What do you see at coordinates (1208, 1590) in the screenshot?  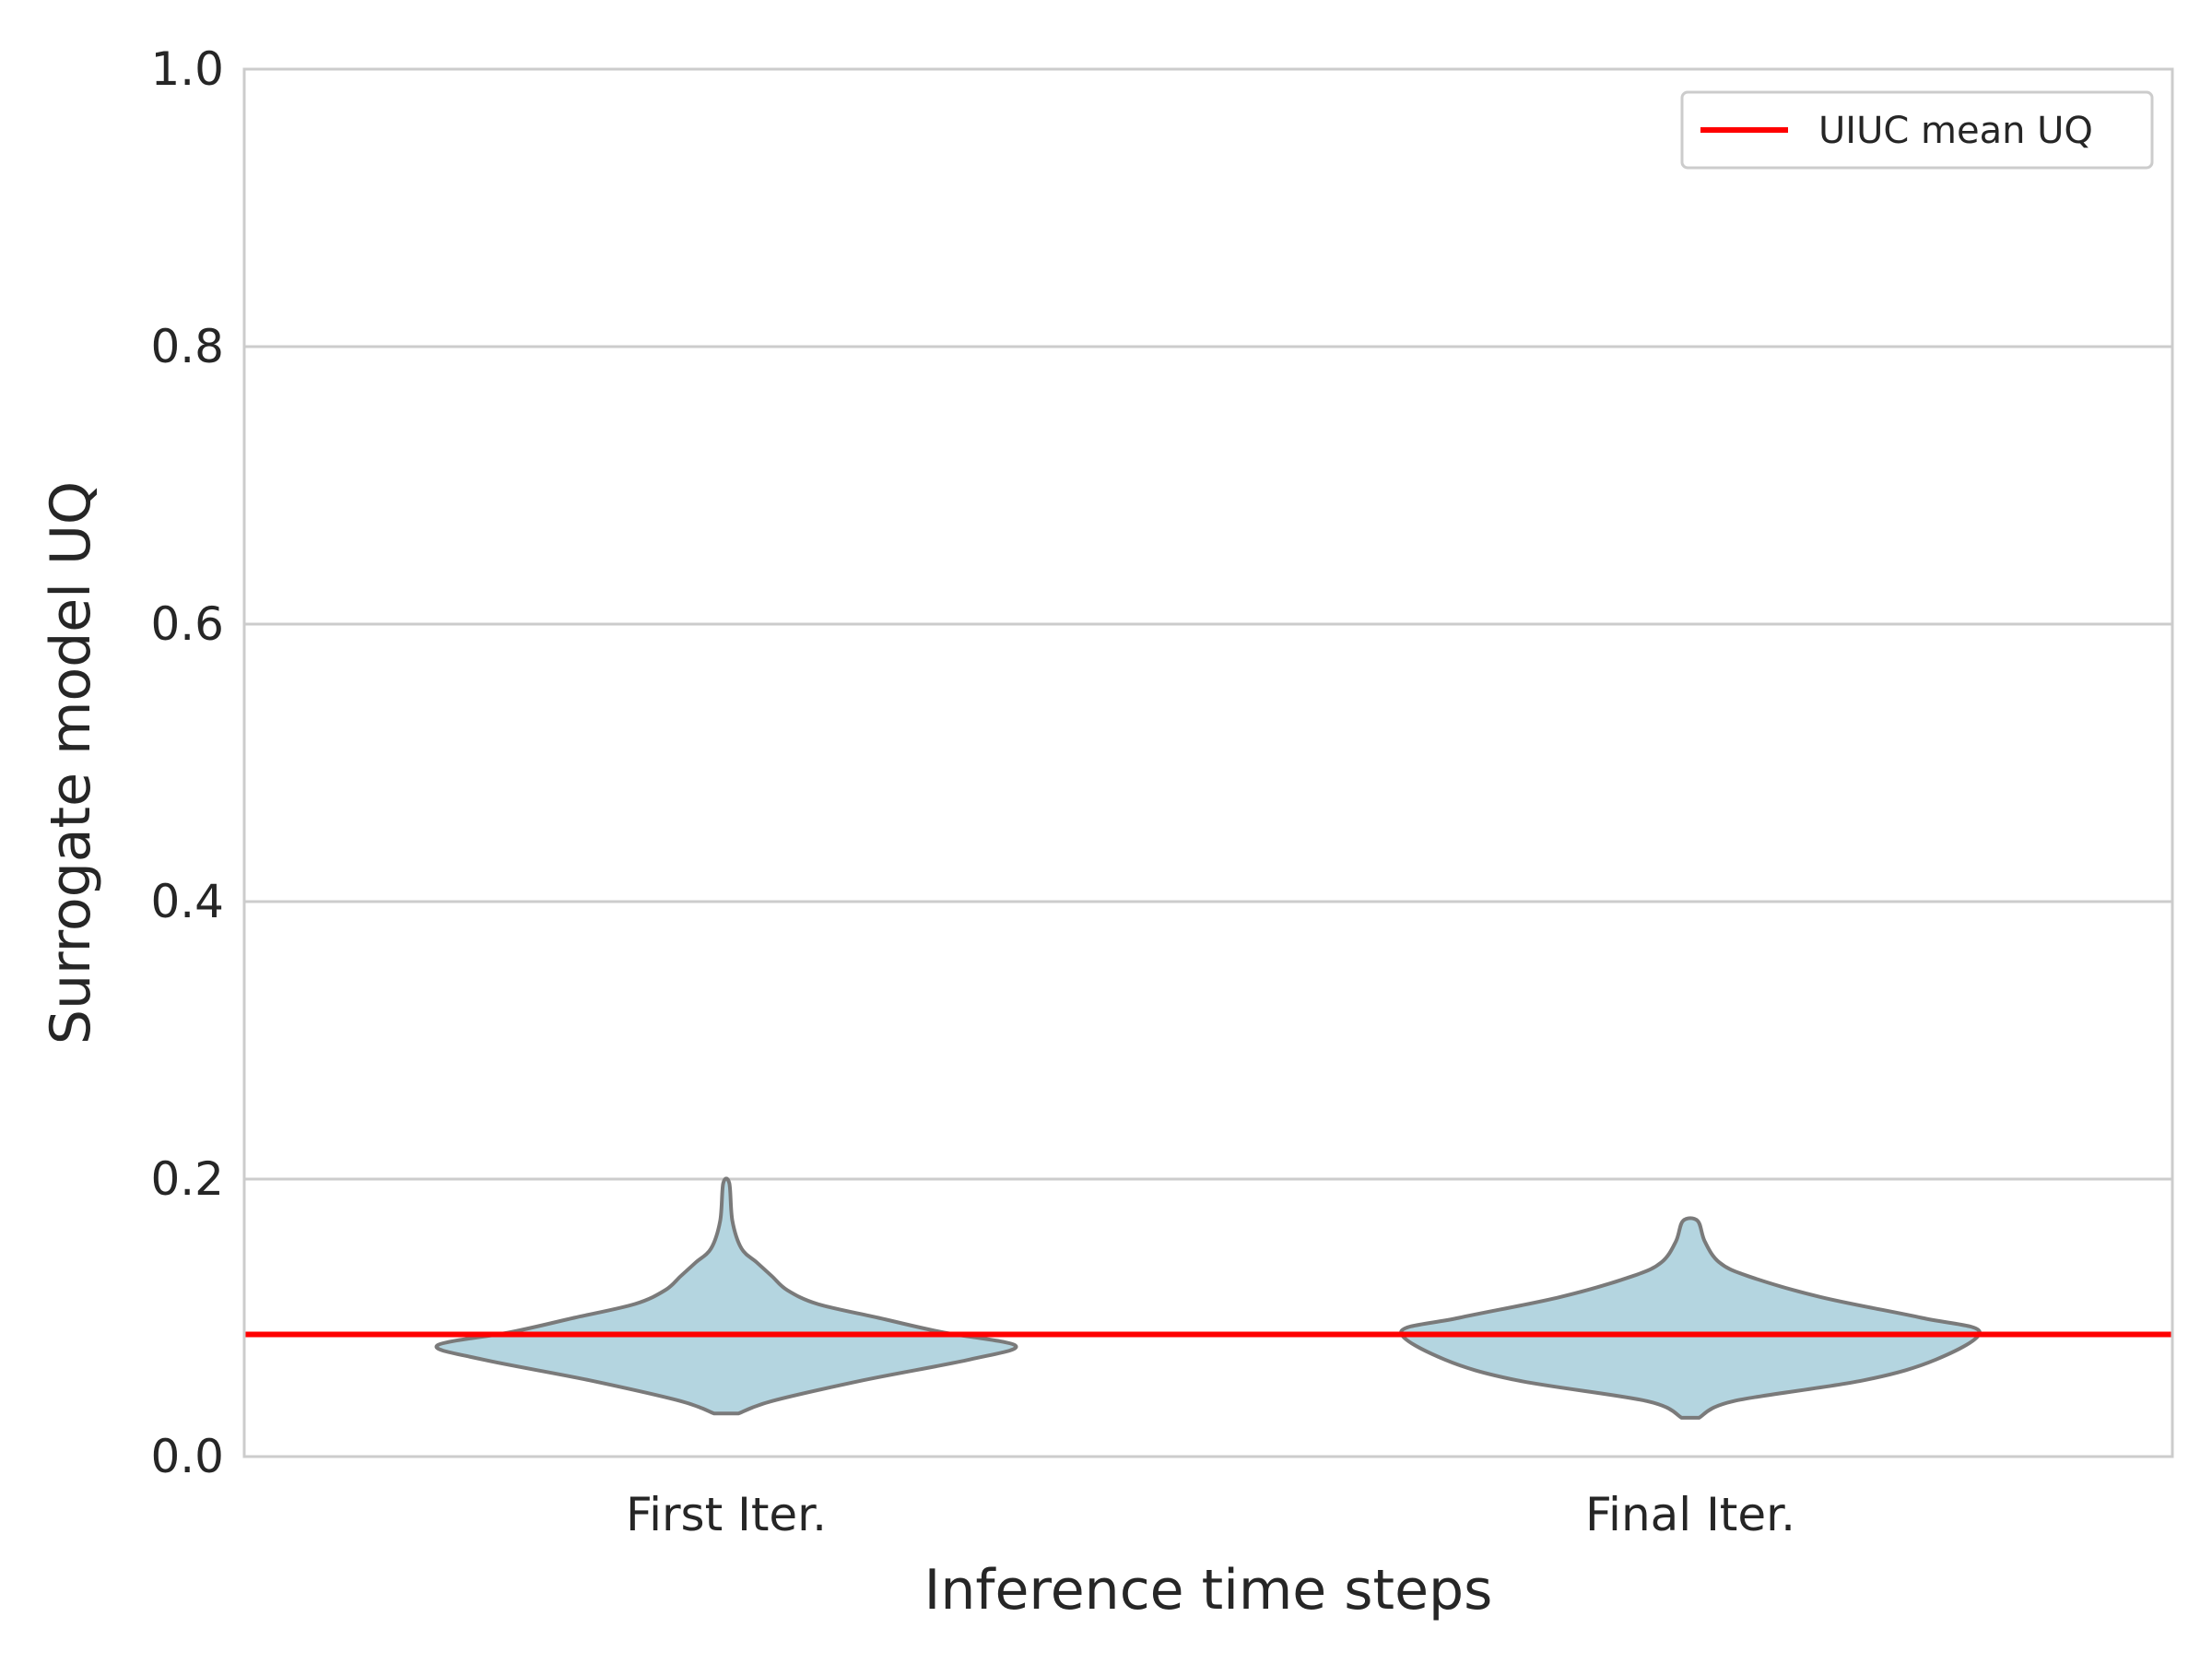 I see `x-axis-title: Inference time steps` at bounding box center [1208, 1590].